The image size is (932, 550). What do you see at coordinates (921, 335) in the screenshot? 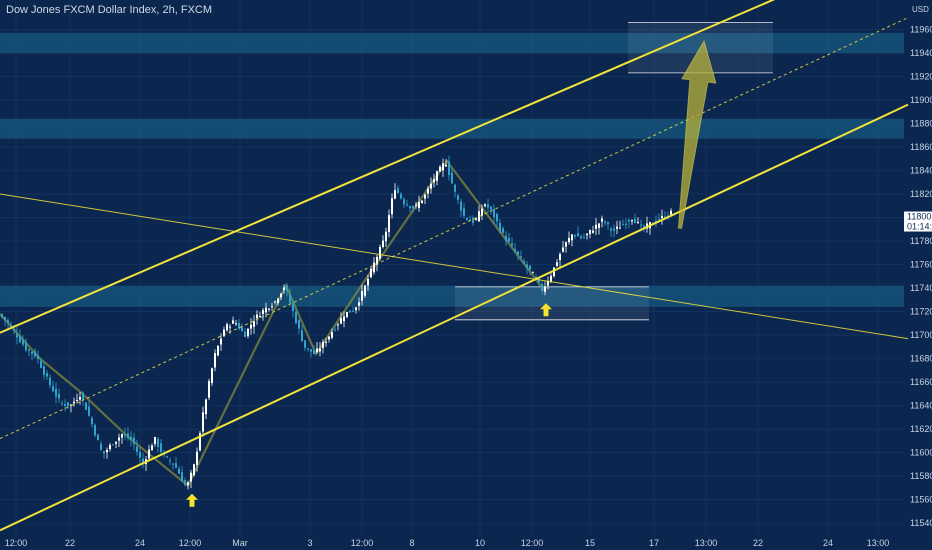
I see `price-tick-label: 11700` at bounding box center [921, 335].